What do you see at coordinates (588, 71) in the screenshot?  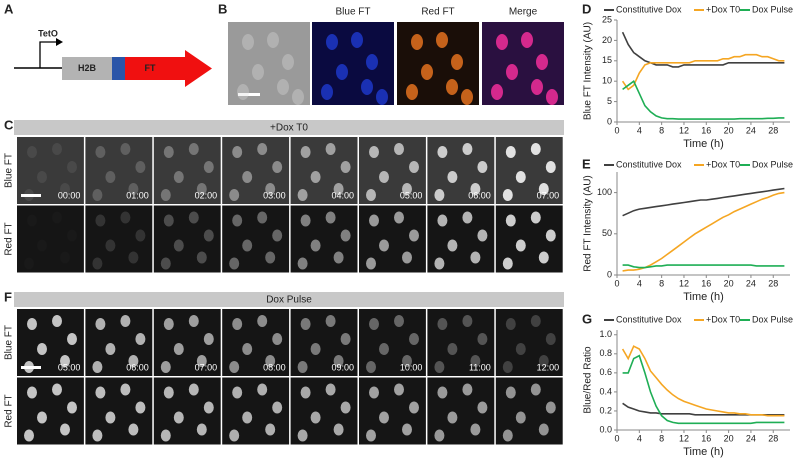 I see `y-axis-title: Blue FT Intensity (AU)` at bounding box center [588, 71].